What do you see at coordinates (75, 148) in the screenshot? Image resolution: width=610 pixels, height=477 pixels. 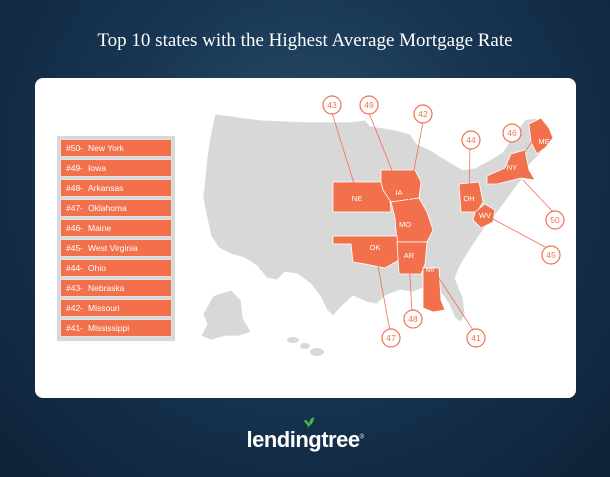 I see `legend-rank: #50-` at bounding box center [75, 148].